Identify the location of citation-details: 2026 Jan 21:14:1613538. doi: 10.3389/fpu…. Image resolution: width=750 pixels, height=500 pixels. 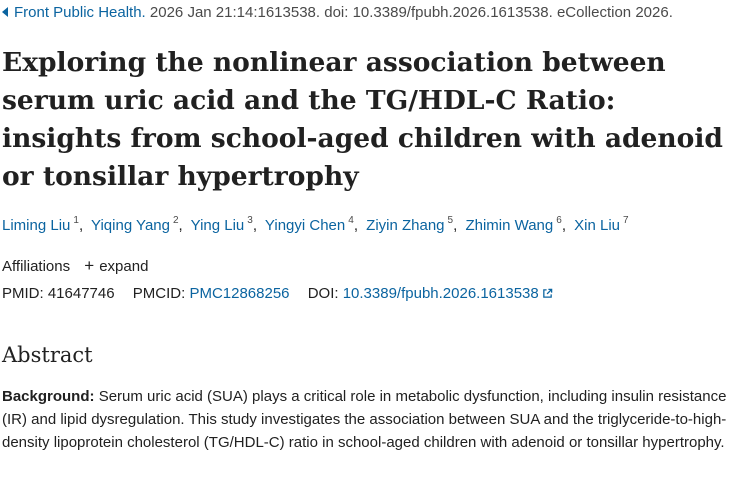
(411, 12).